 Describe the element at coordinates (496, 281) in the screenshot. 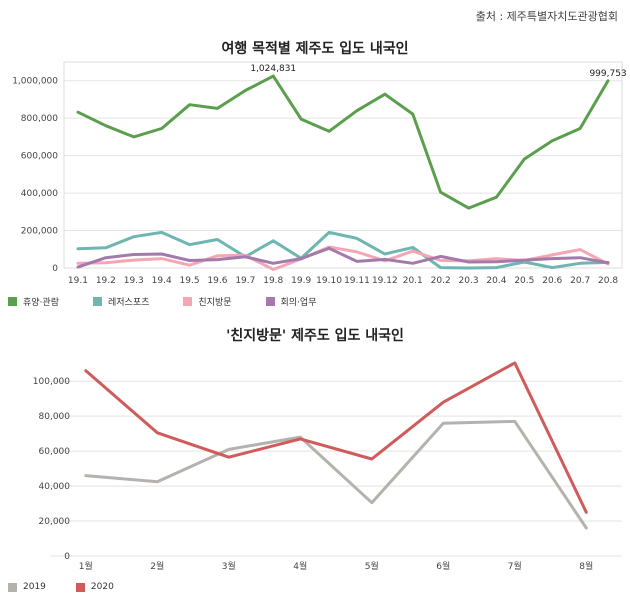

I see `x-tick-label: 20.4` at that location.